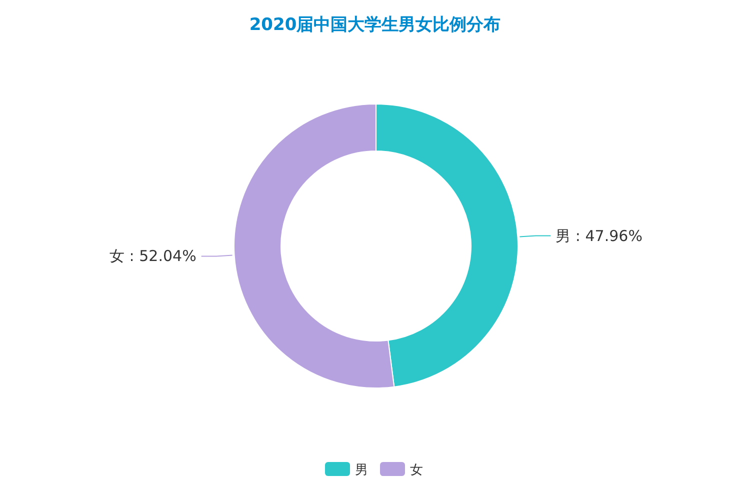 This screenshot has height=487, width=750. I want to click on data-label: 男 : 47.96%, so click(599, 235).